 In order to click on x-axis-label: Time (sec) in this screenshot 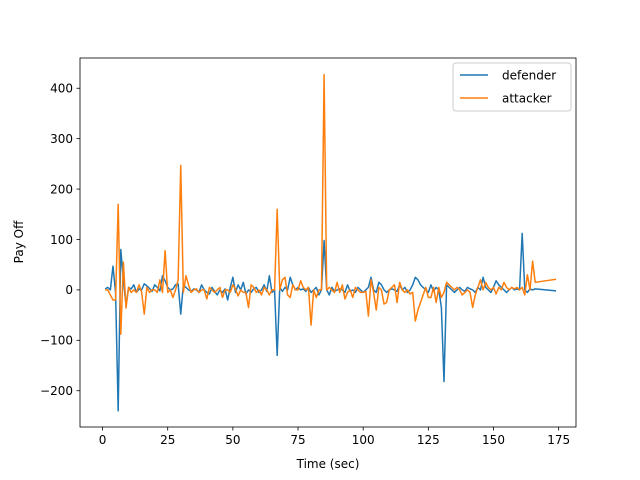, I will do `click(328, 464)`.